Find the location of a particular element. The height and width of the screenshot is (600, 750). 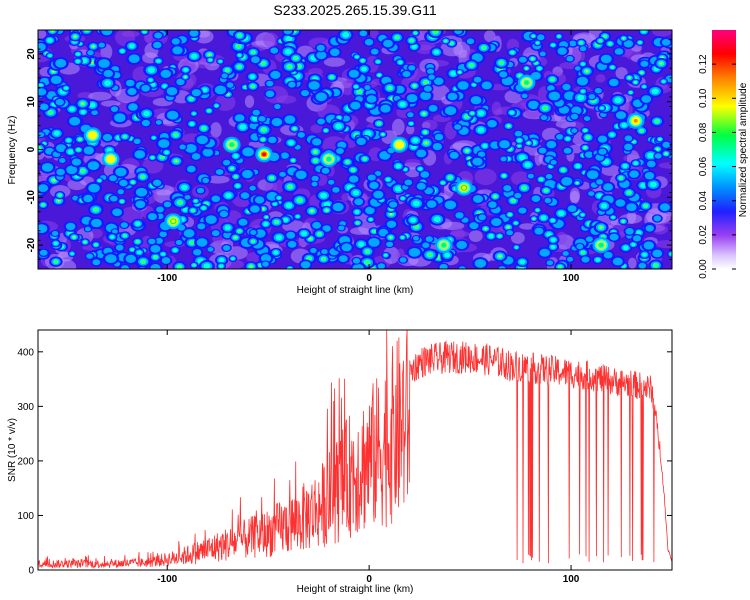

heatmap-hotspot is located at coordinates (635, 120).